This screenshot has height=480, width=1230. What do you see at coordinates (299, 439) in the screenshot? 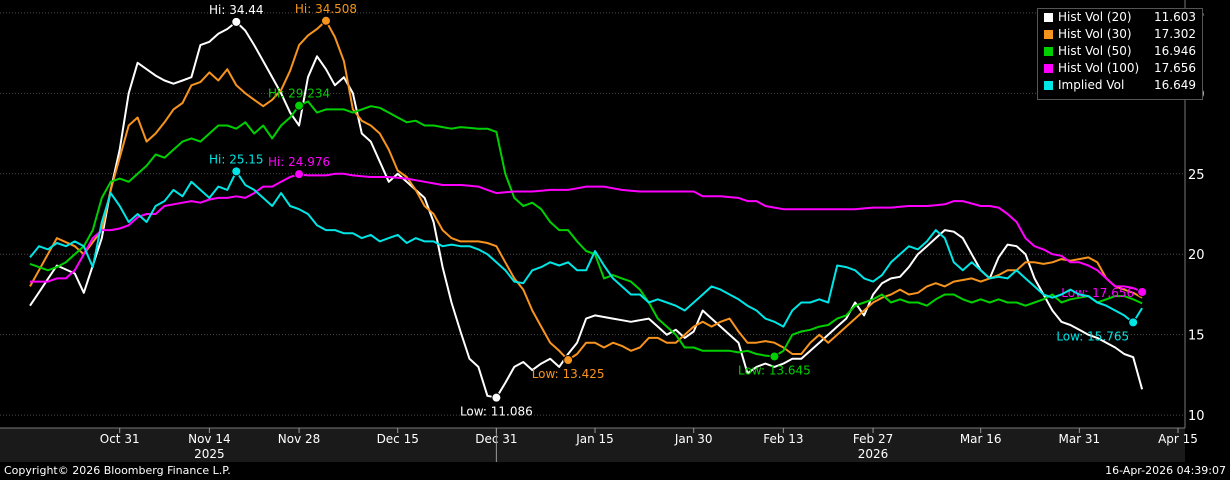
I see `x-tick-label: Nov 28` at bounding box center [299, 439].